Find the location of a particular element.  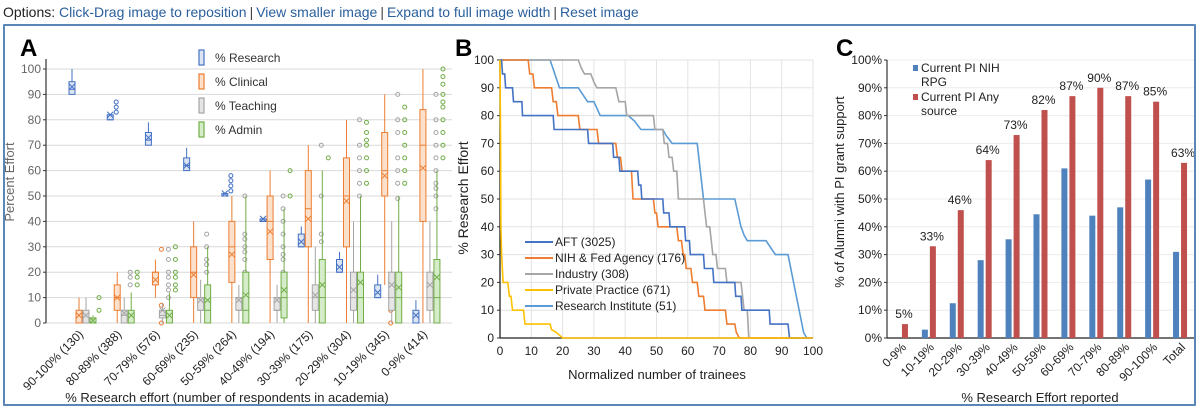

reset-image-link: Reset image is located at coordinates (599, 12).